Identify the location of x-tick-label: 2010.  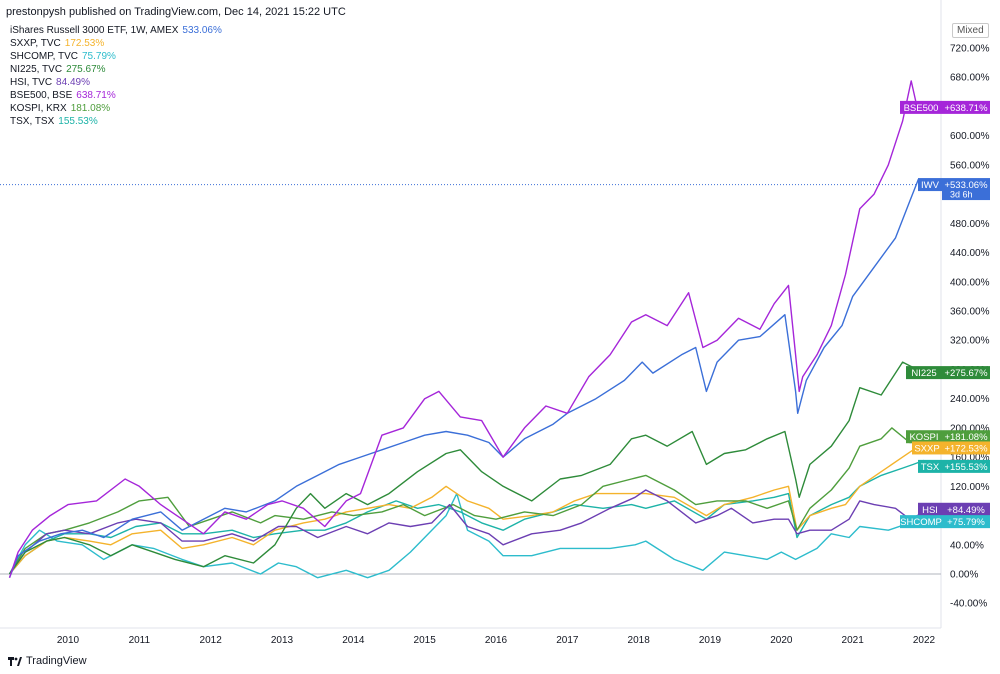
(68, 640).